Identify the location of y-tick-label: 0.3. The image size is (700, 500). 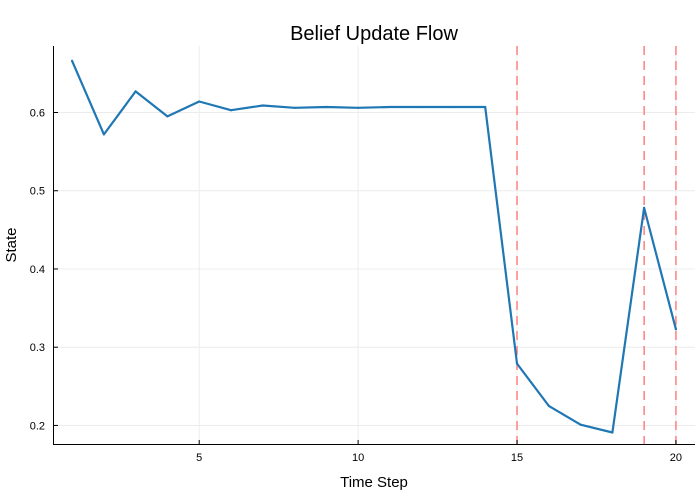
(37, 348).